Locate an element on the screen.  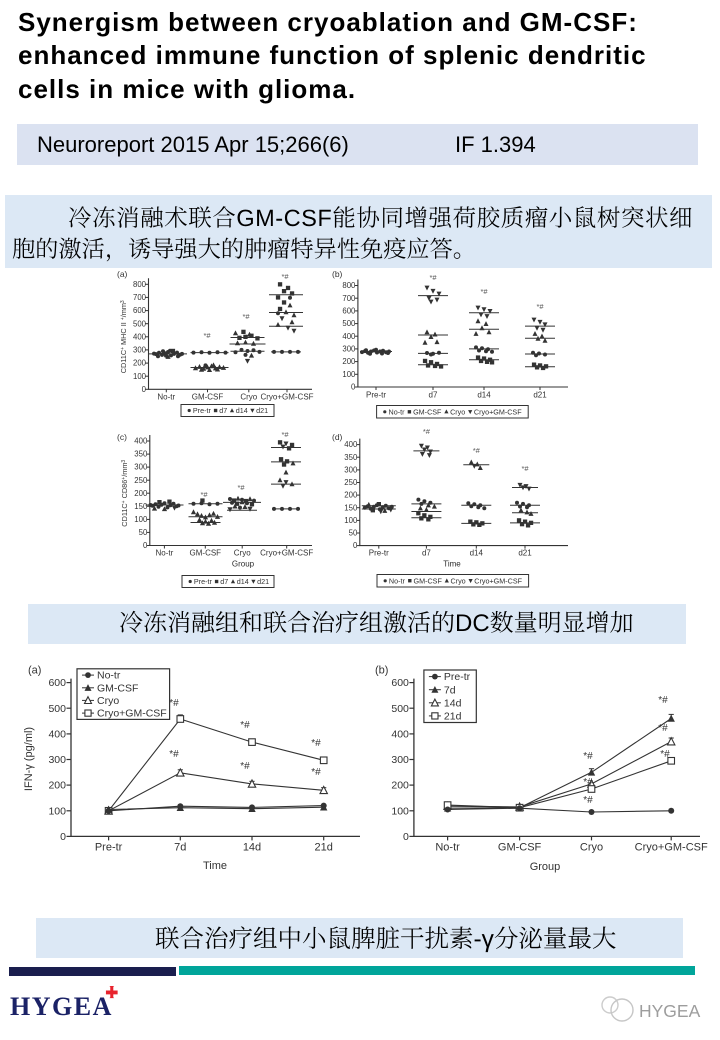
svg-text: CD11C+ MHC II +/mm3 is located at coordinates (123, 336).